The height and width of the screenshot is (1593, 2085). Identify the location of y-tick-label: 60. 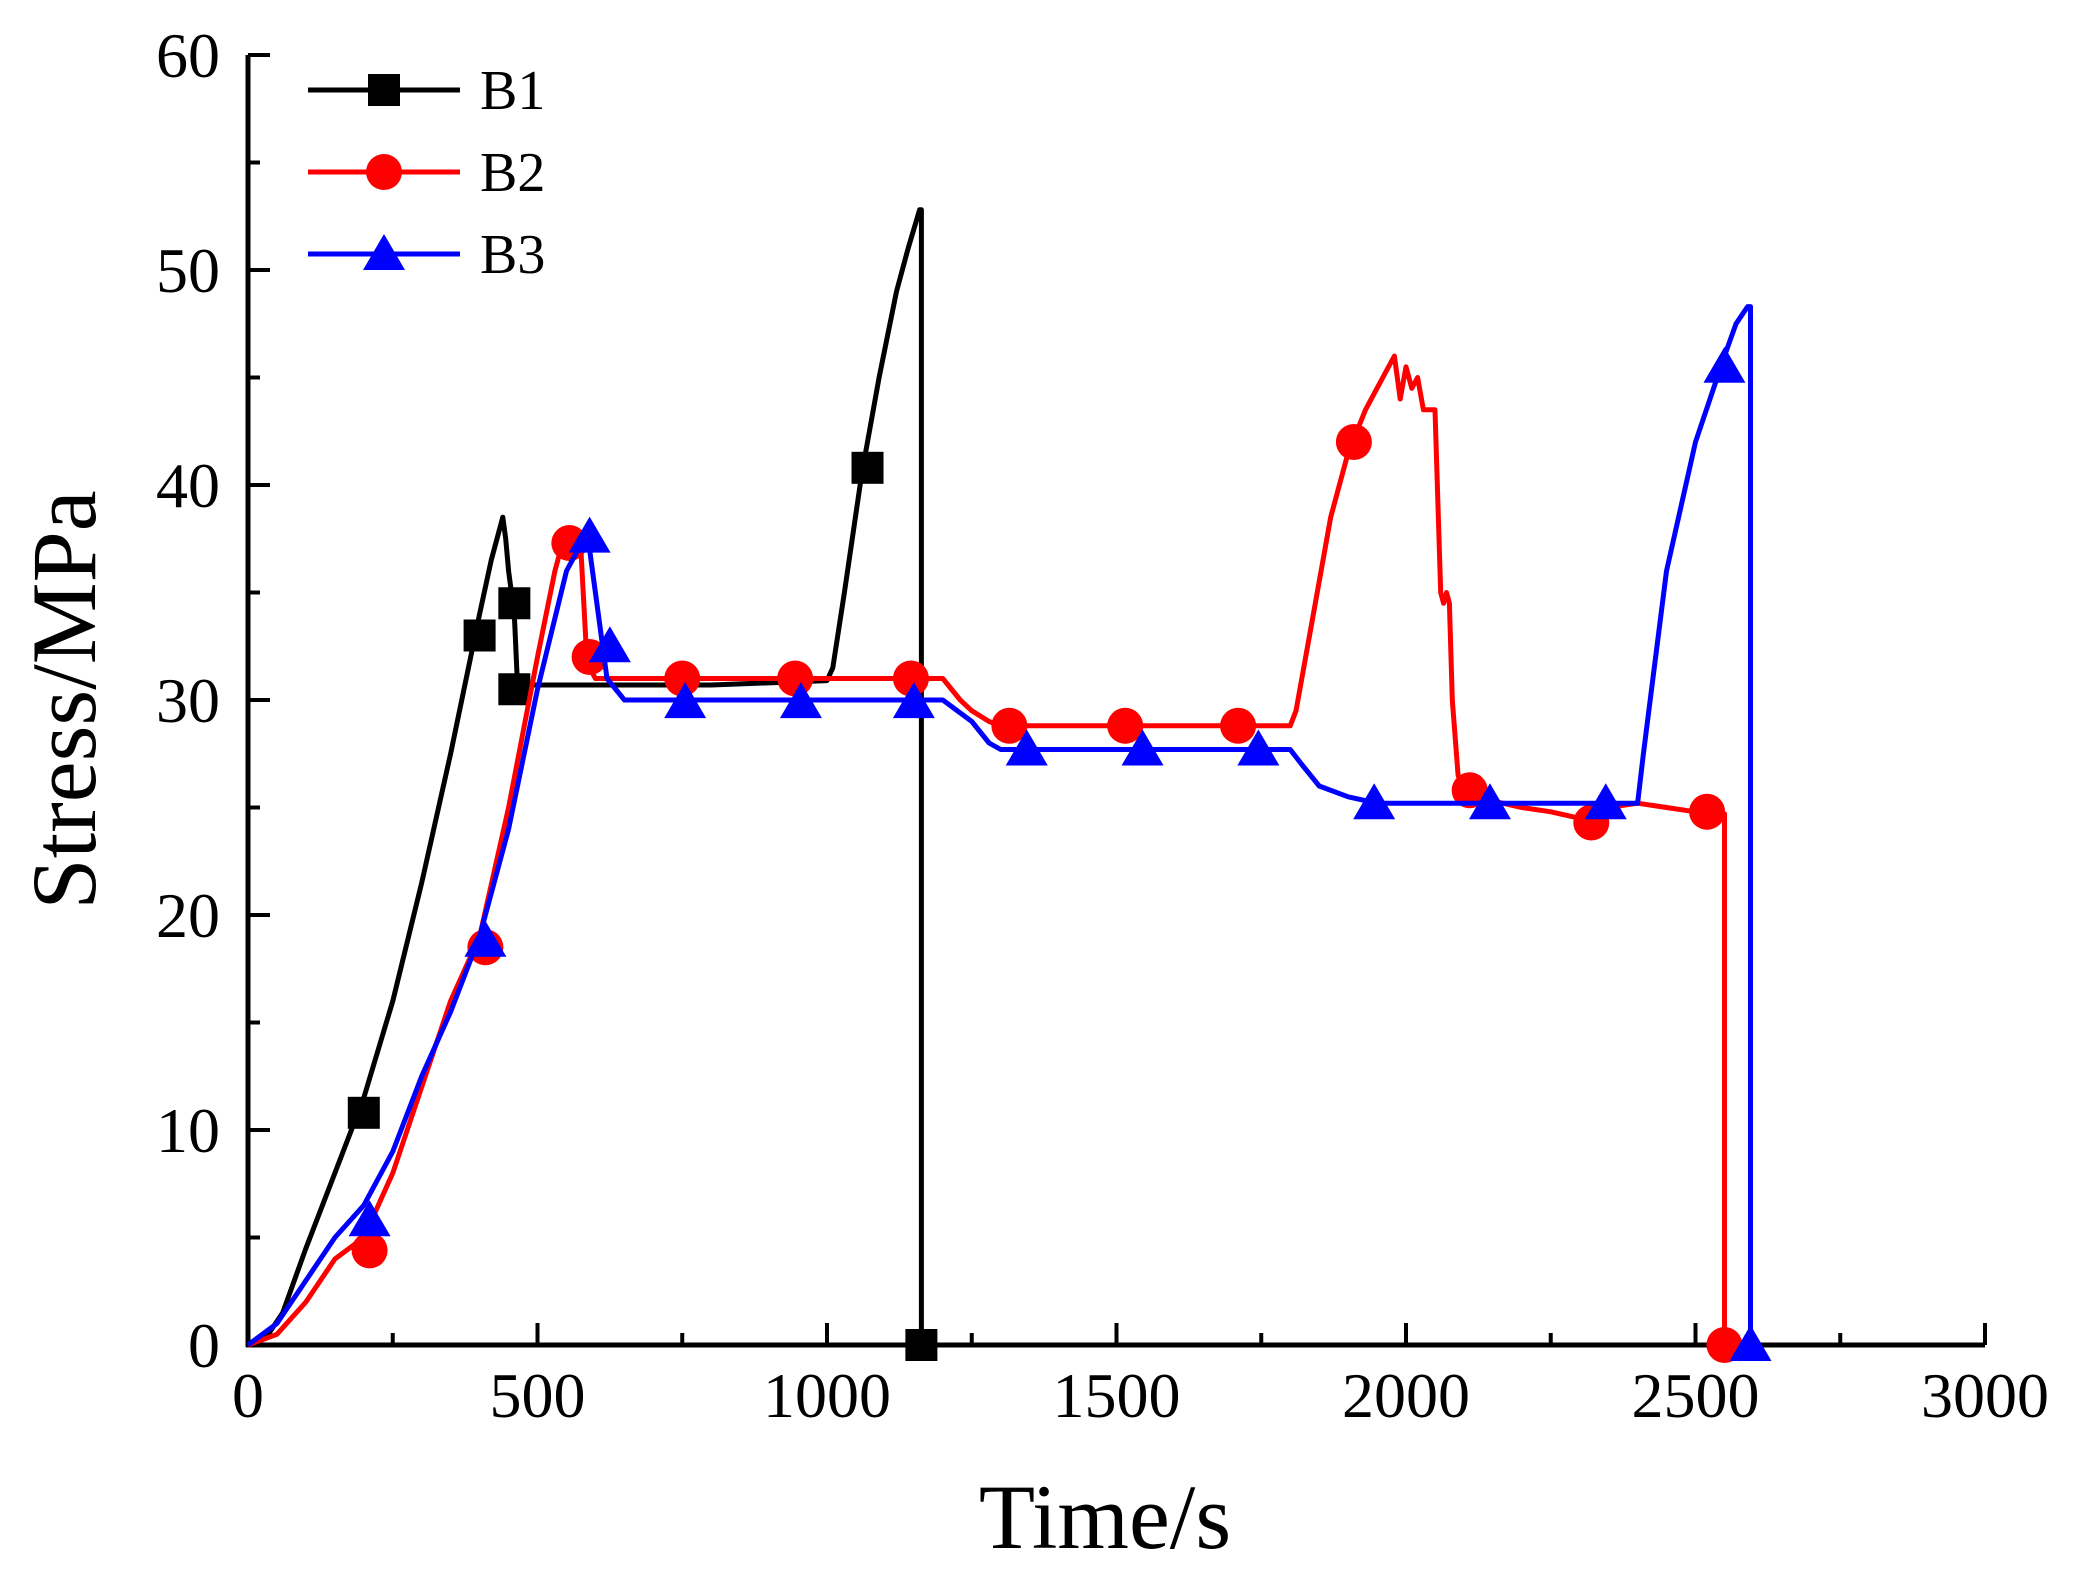
(188, 55).